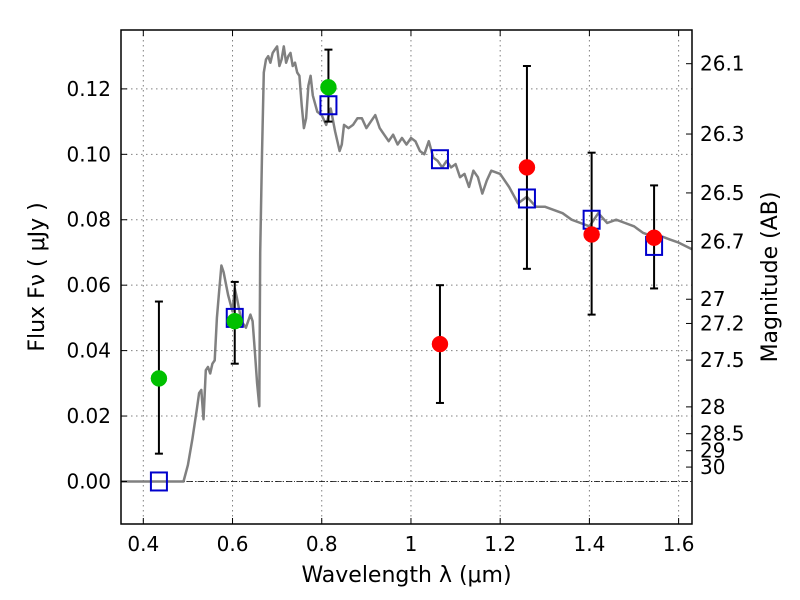  Describe the element at coordinates (143, 544) in the screenshot. I see `x-tick-label: 0.4` at that location.